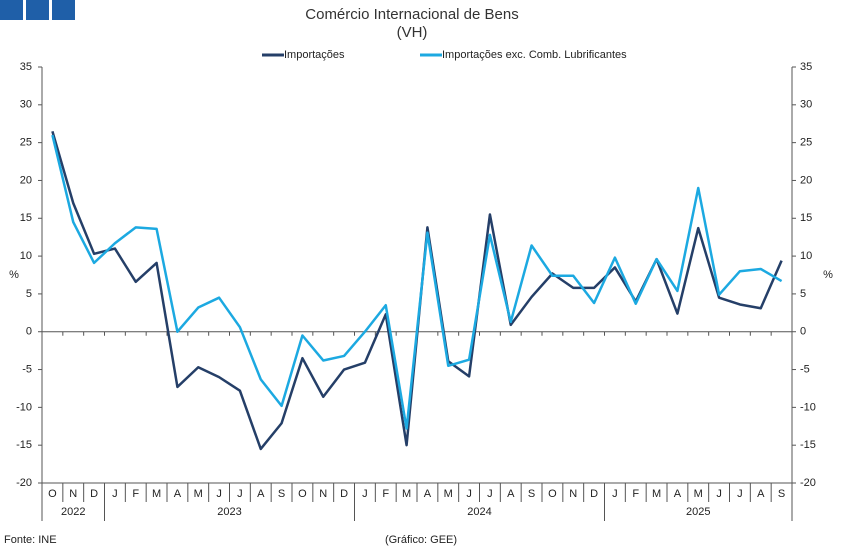 Image resolution: width=842 pixels, height=550 pixels. Describe the element at coordinates (27, 369) in the screenshot. I see `y-tick-label: -5` at that location.